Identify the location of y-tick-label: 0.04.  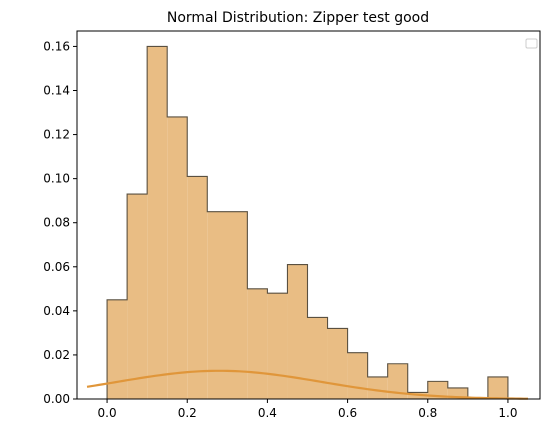
(56, 311).